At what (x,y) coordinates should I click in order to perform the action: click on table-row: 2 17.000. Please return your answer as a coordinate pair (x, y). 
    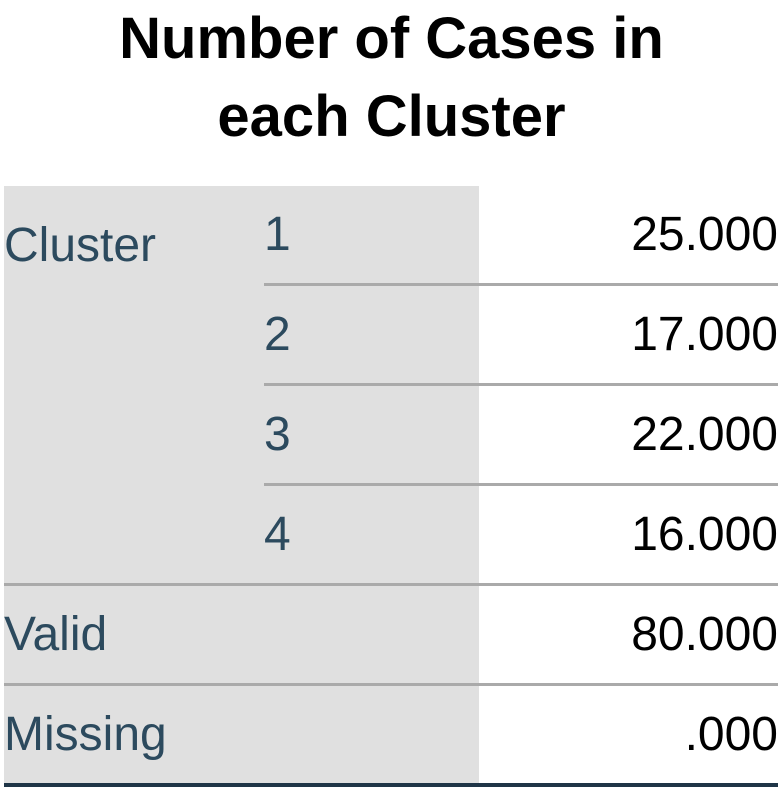
    Looking at the image, I should click on (391, 335).